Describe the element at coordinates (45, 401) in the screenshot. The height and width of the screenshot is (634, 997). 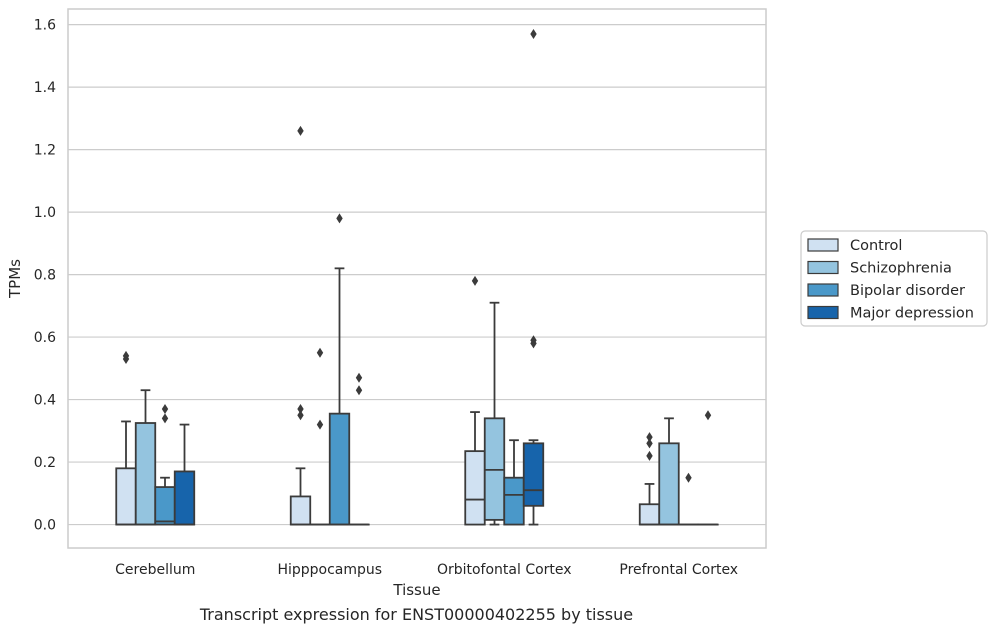
I see `y-tick-label: 0.4` at that location.